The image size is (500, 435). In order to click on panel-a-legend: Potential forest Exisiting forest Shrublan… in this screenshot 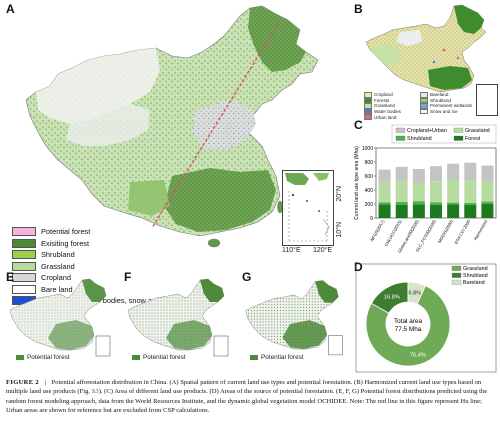, I will do `click(92, 266)`.